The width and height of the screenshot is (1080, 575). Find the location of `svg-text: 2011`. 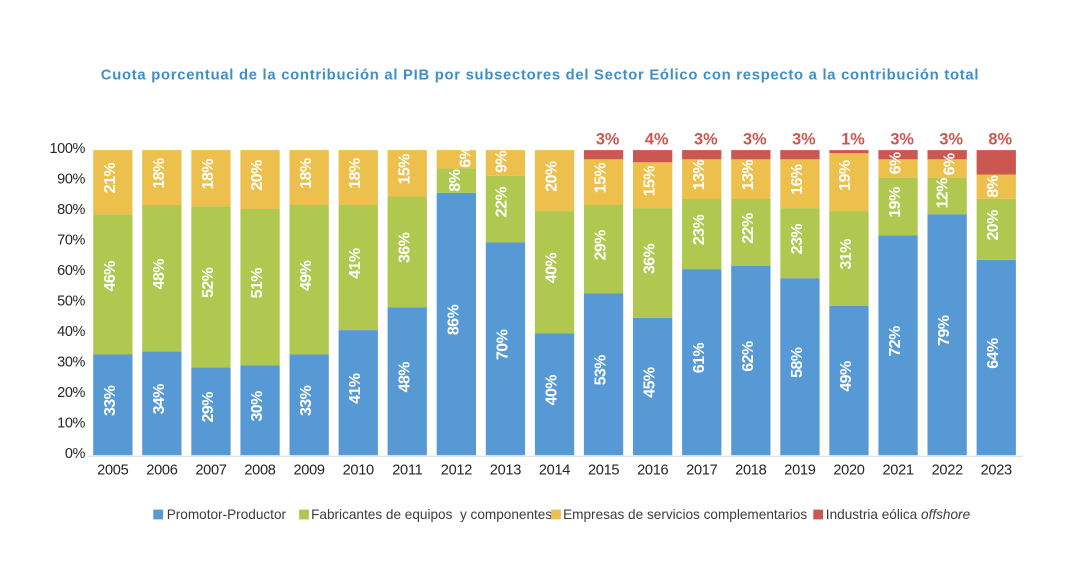

svg-text: 2011 is located at coordinates (407, 471).